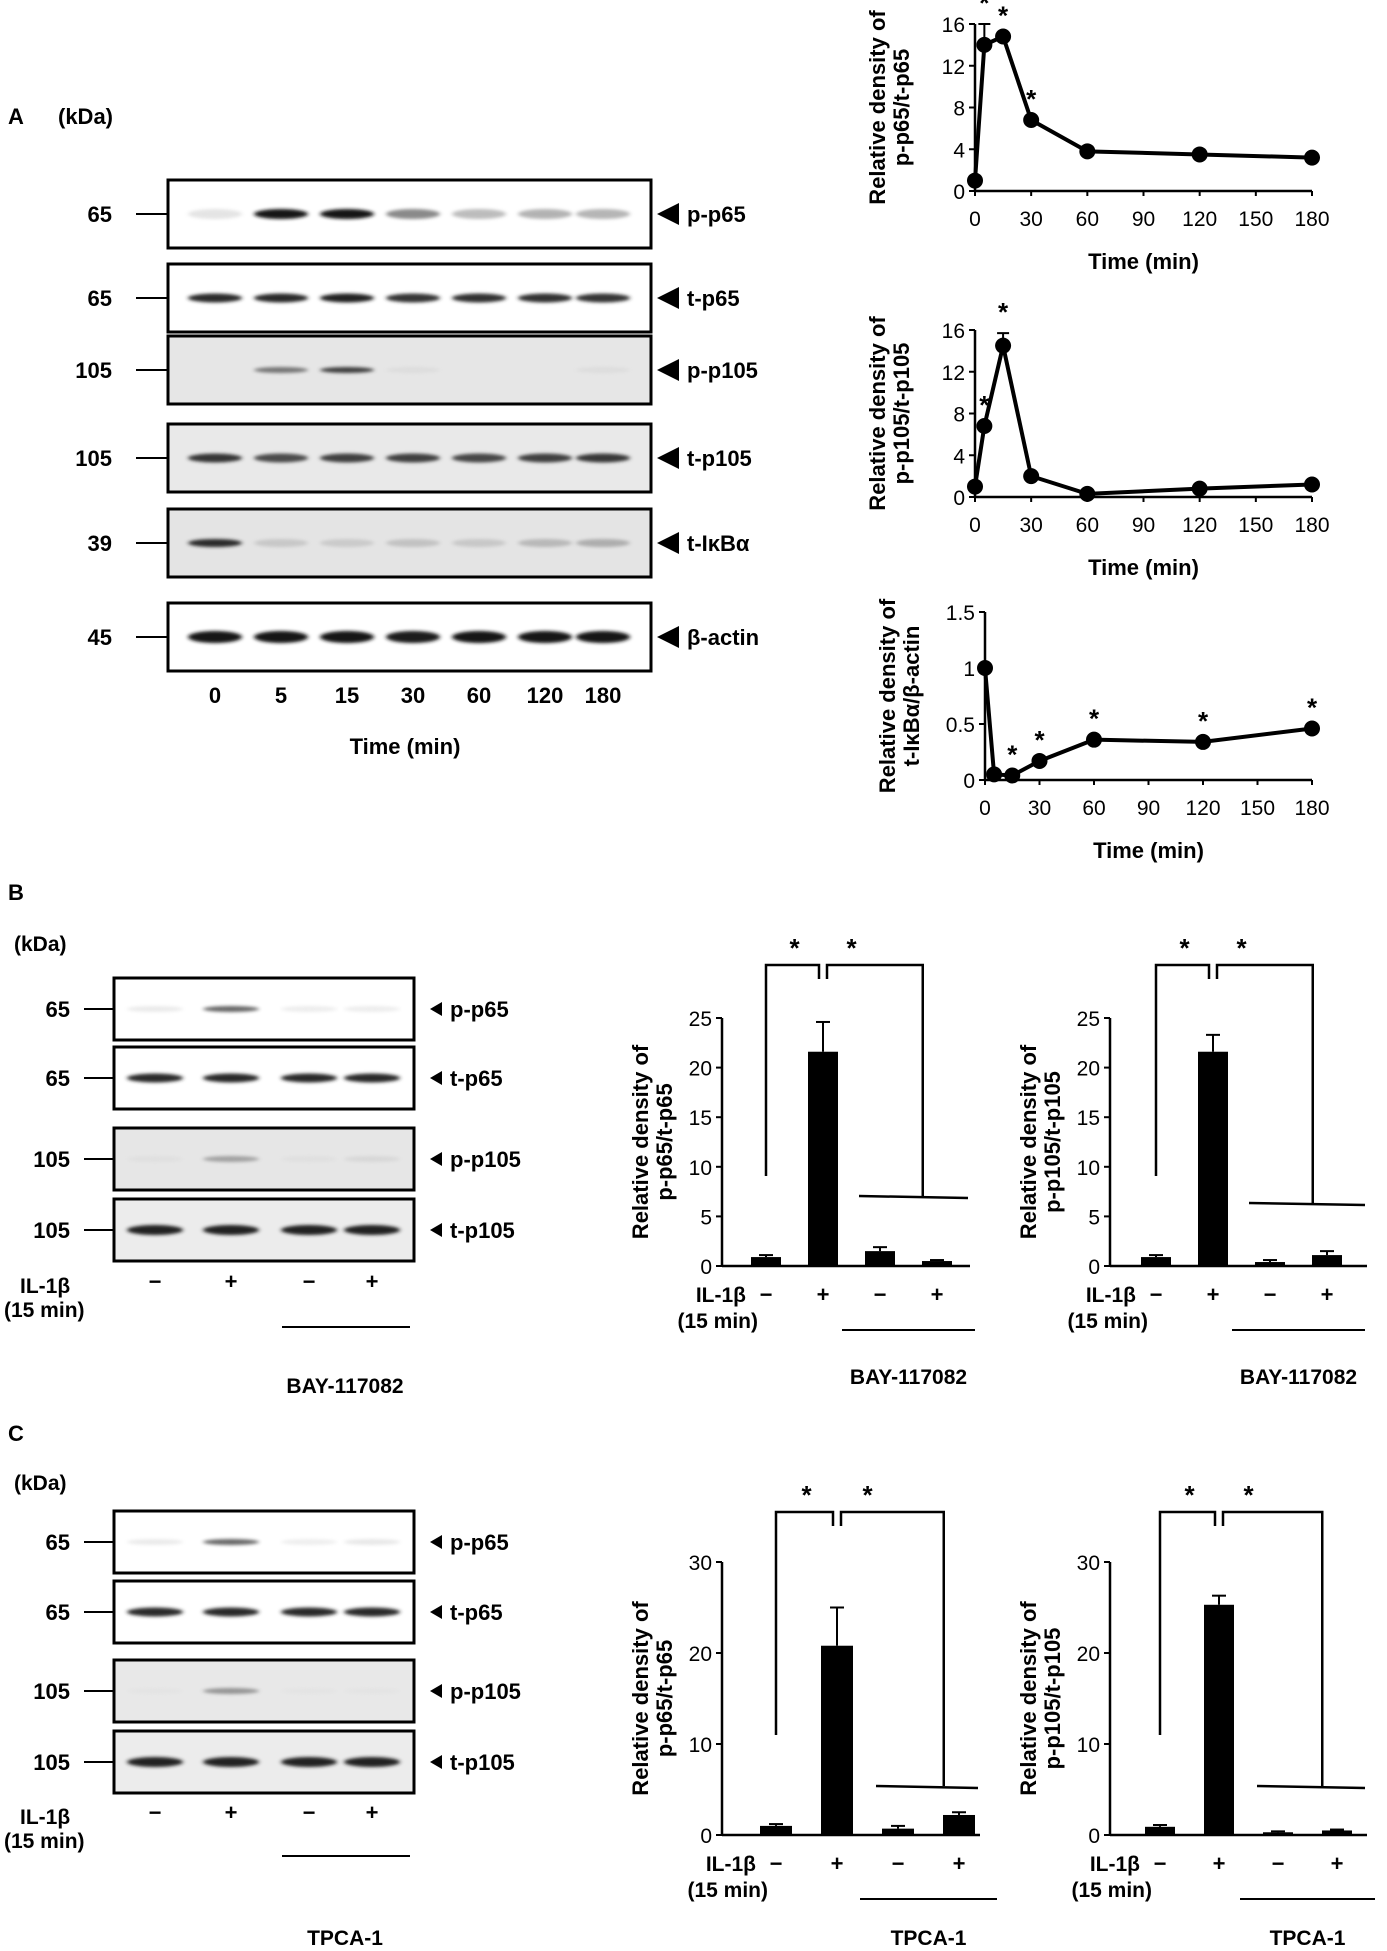 This screenshot has height=1951, width=1387. Describe the element at coordinates (1148, 850) in the screenshot. I see `x-axis-title: Time (min)` at that location.